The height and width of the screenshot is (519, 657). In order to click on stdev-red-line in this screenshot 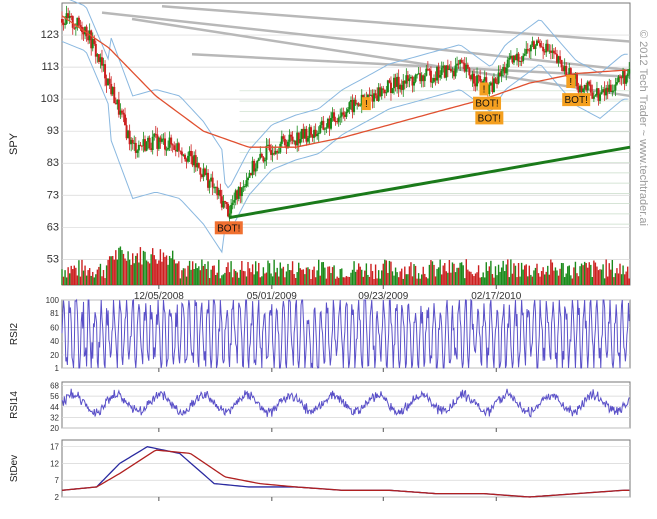, I will do `click(345, 473)`.